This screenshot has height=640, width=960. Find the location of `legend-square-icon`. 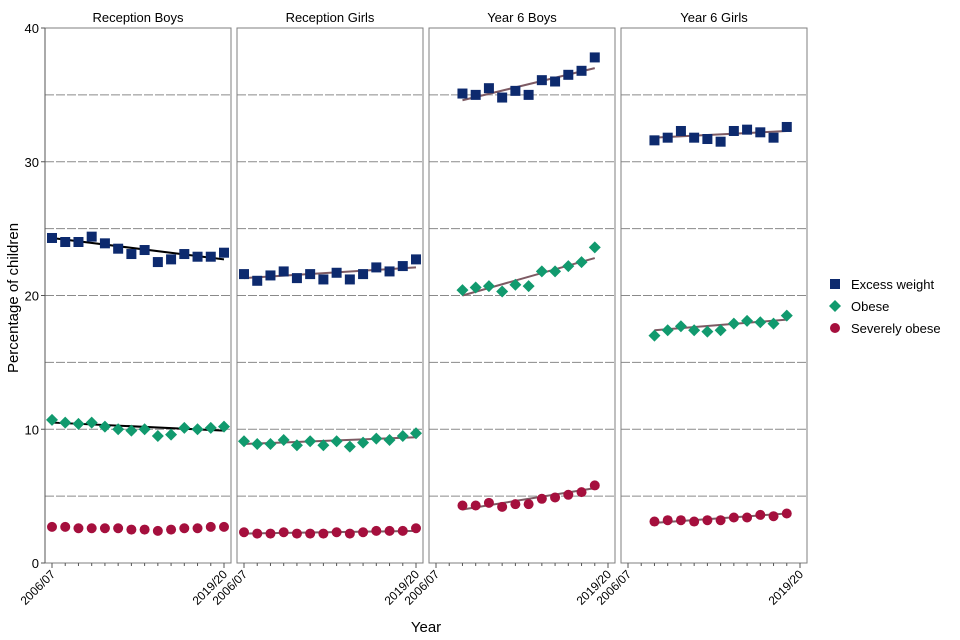

legend-square-icon is located at coordinates (835, 284).